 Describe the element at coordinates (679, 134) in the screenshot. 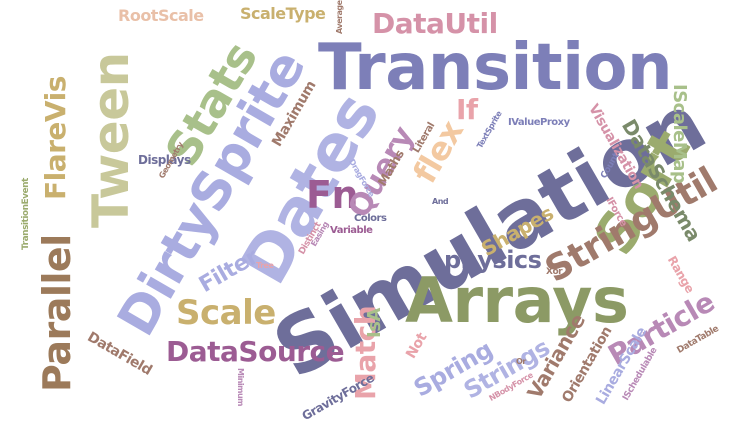

I see `word-iscalemap: IScaleMap` at that location.